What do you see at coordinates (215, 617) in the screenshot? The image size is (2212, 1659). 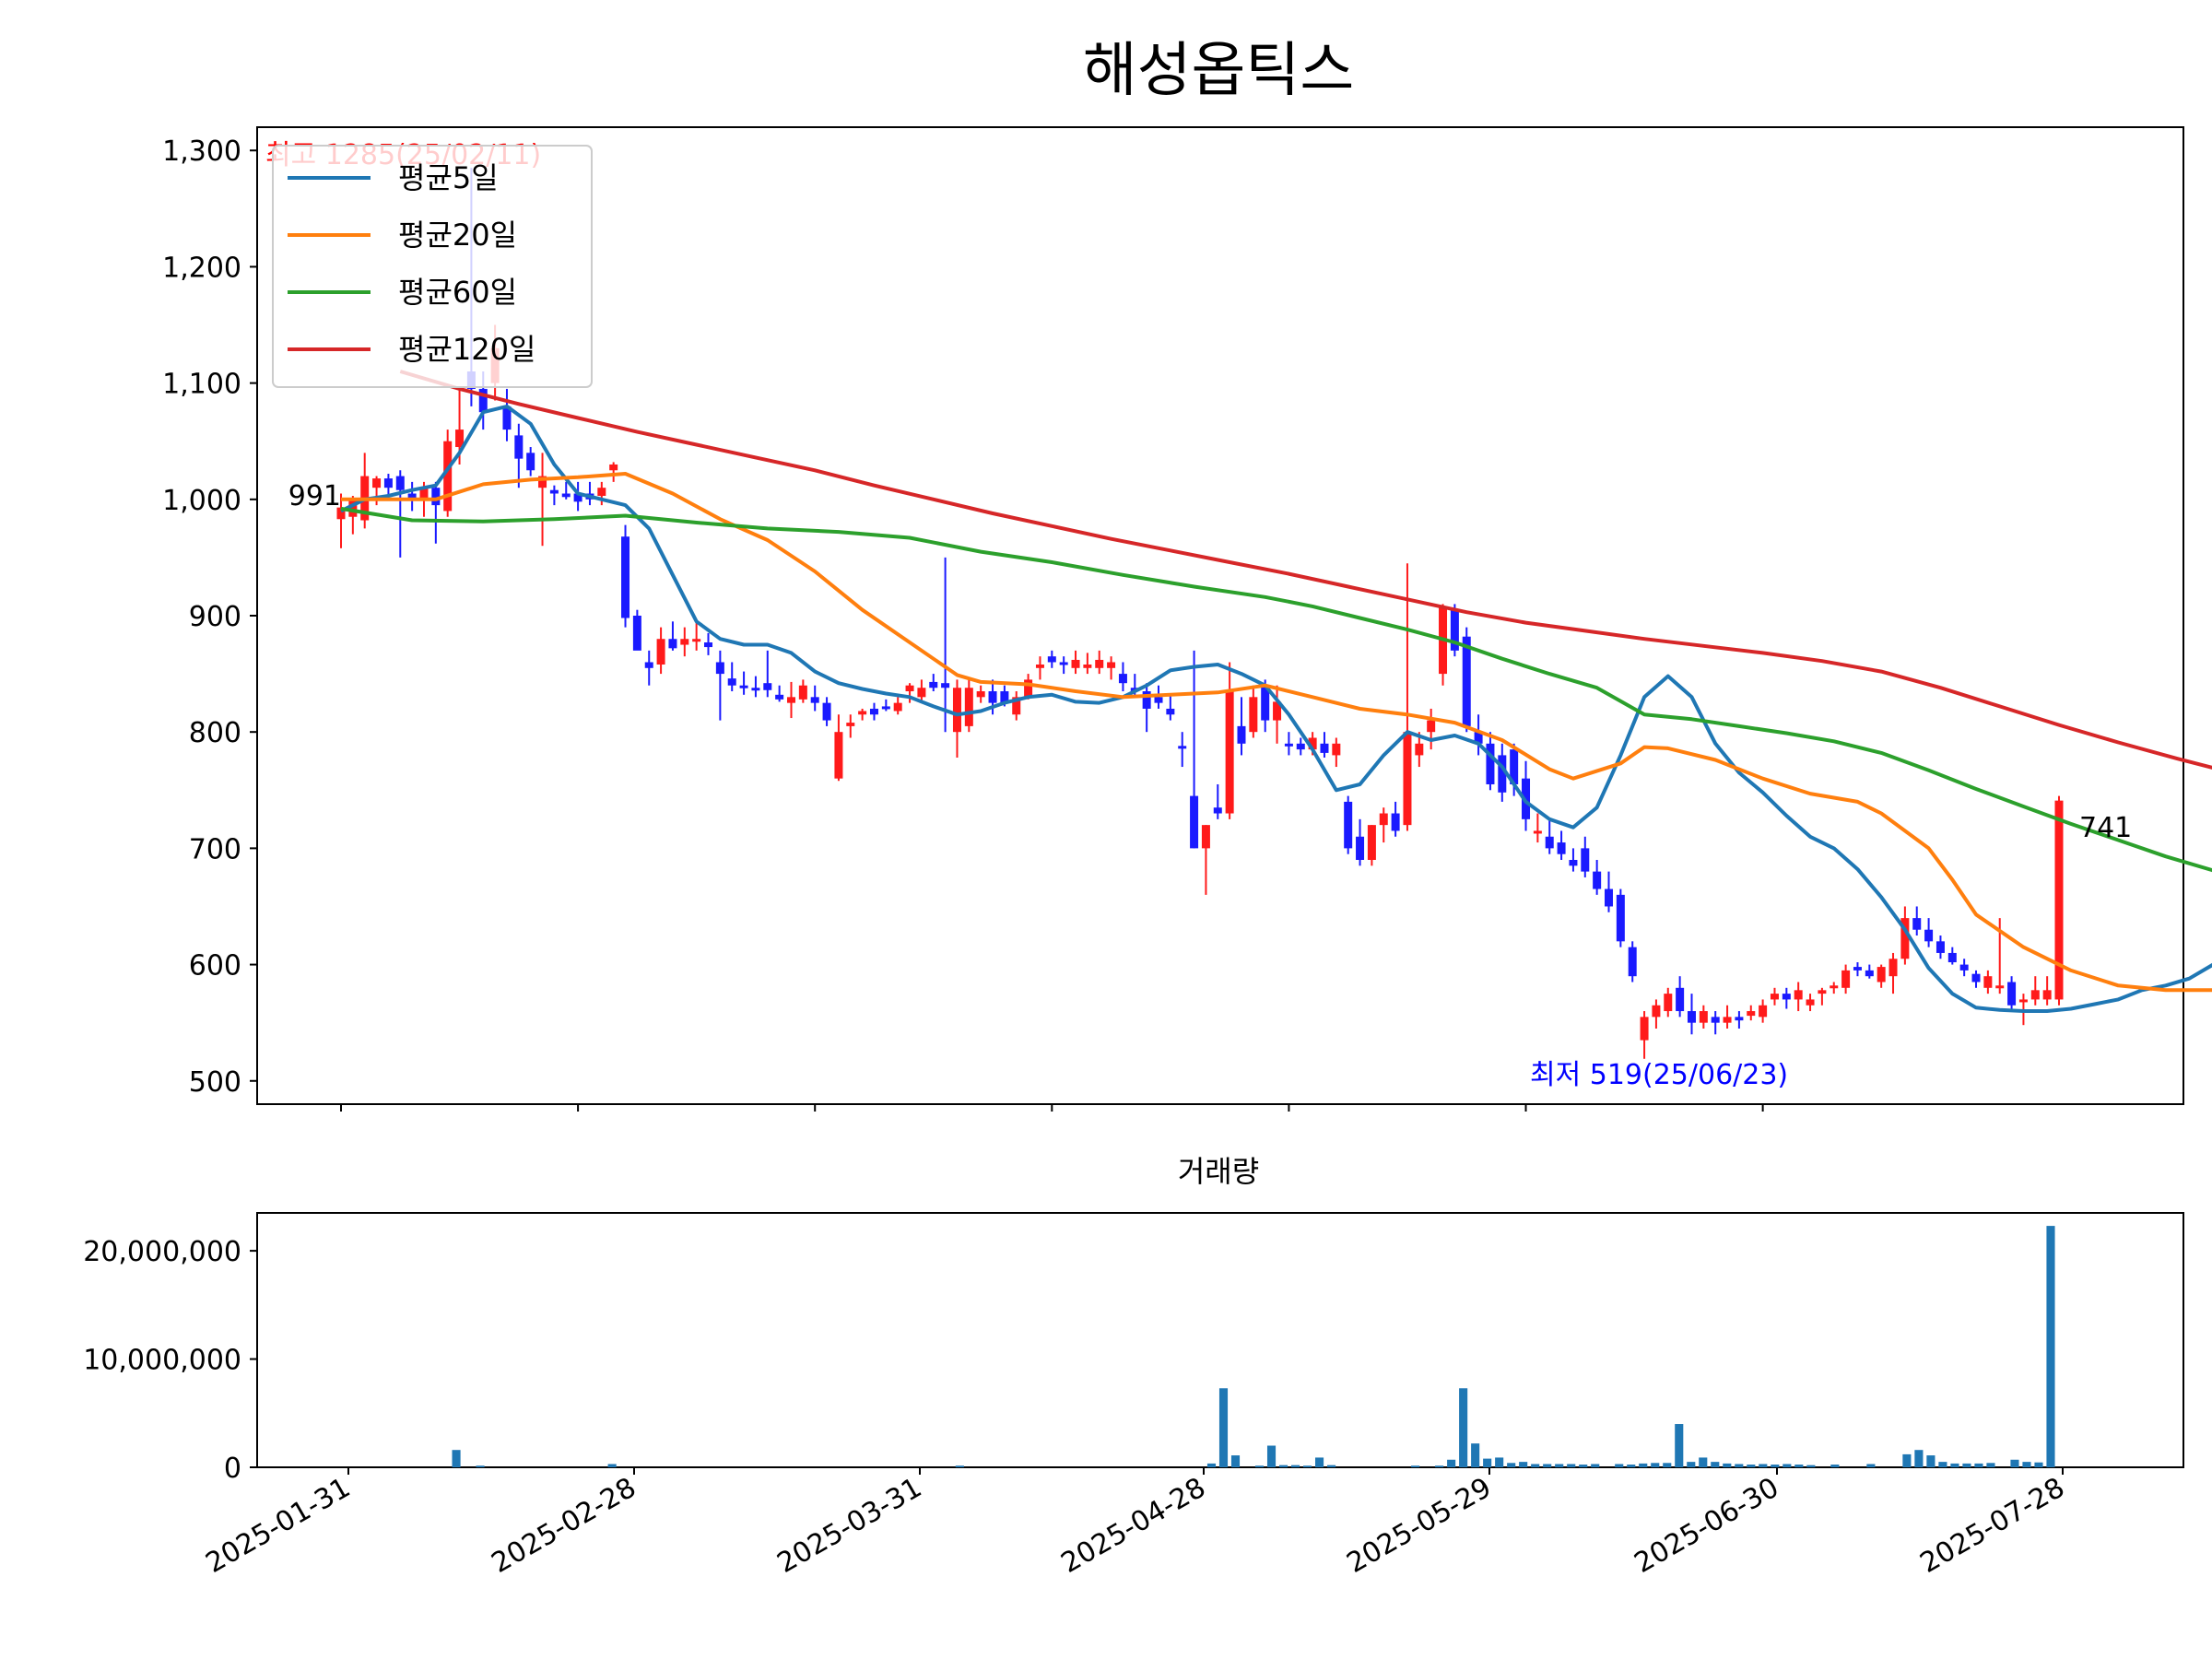 I see `price-y-tick-label: 900` at bounding box center [215, 617].